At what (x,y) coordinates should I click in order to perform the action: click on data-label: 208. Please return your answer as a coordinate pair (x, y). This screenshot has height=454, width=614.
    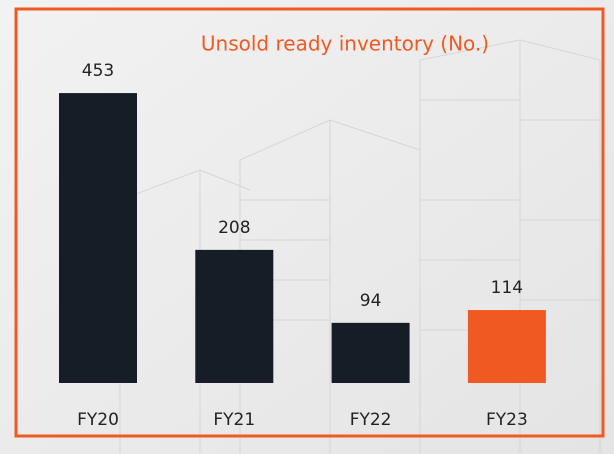
    Looking at the image, I should click on (234, 228).